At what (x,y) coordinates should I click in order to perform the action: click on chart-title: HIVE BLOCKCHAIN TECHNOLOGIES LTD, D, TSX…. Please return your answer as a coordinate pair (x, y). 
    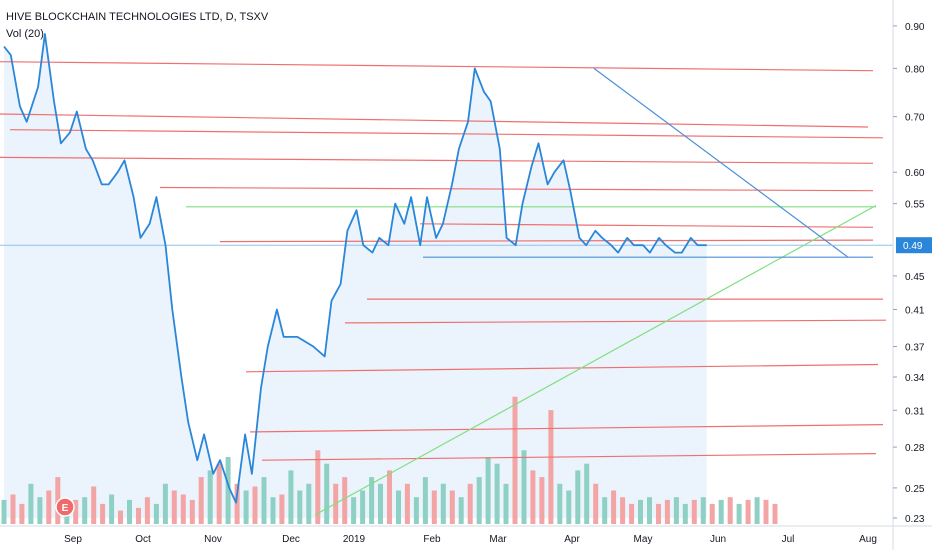
    Looking at the image, I should click on (137, 17).